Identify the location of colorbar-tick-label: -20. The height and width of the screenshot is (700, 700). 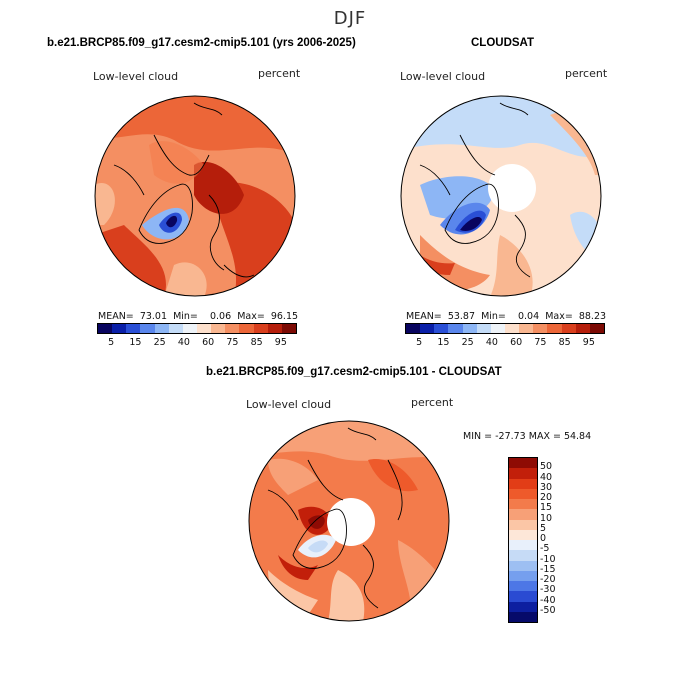
(548, 579).